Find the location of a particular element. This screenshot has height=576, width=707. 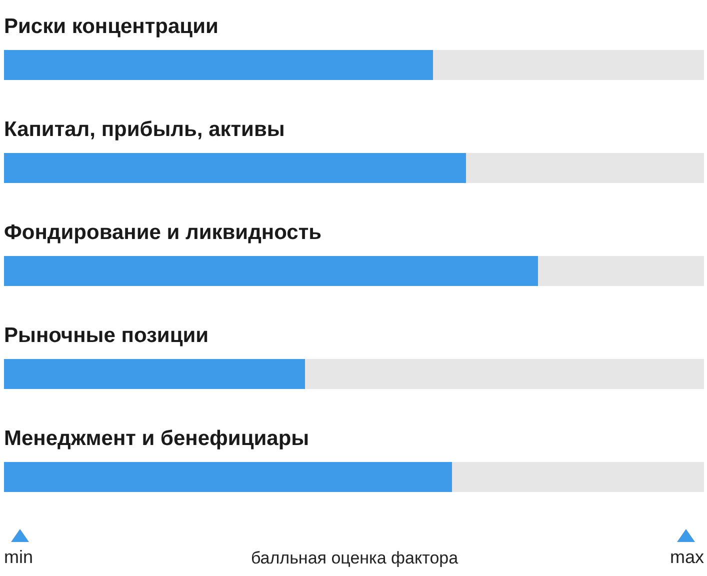

y-tick-label: Рыночные позиции is located at coordinates (106, 335).